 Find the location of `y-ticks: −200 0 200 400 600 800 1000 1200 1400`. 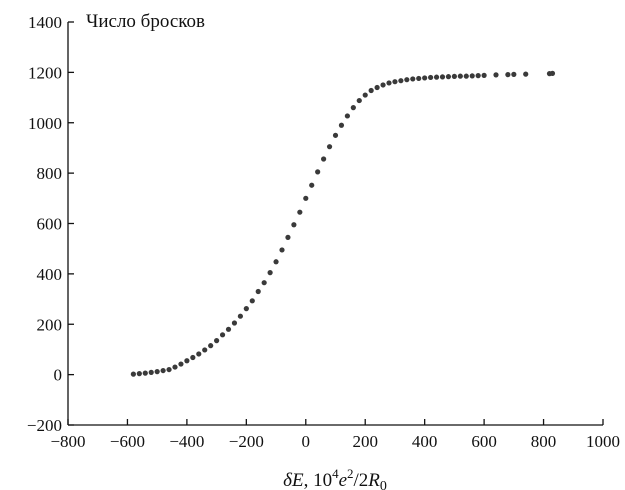

y-ticks: −200 0 200 400 600 800 1000 1200 1400 is located at coordinates (50, 224).